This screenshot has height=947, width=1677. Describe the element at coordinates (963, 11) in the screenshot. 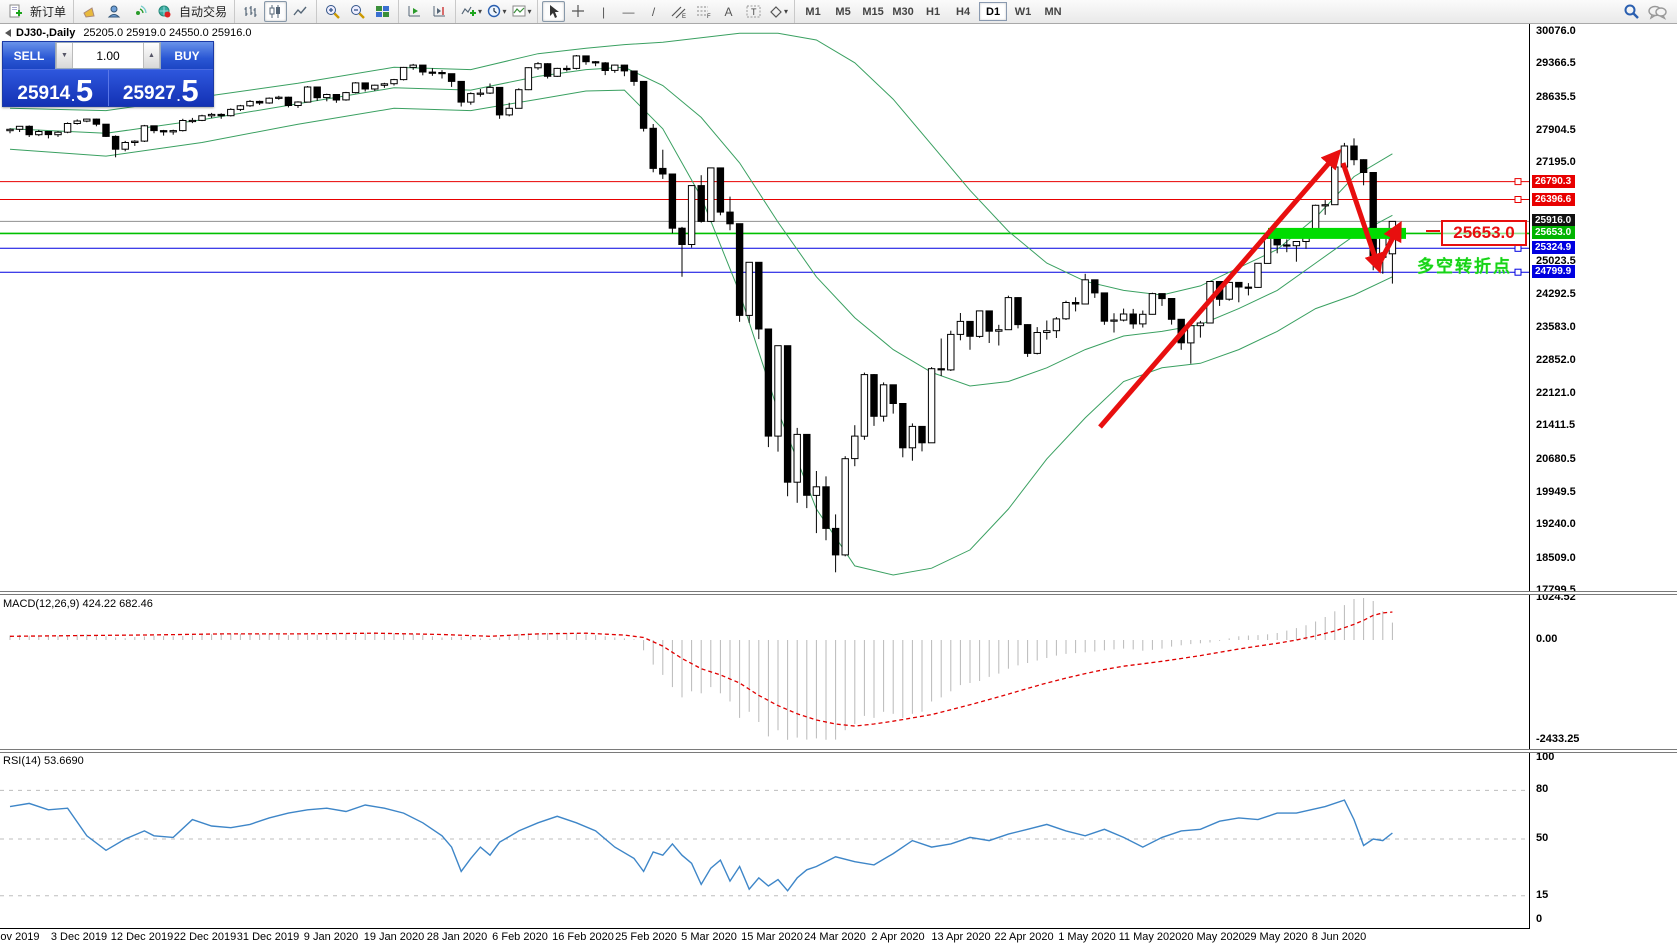

I see `timeframe-button-h4: H4` at that location.